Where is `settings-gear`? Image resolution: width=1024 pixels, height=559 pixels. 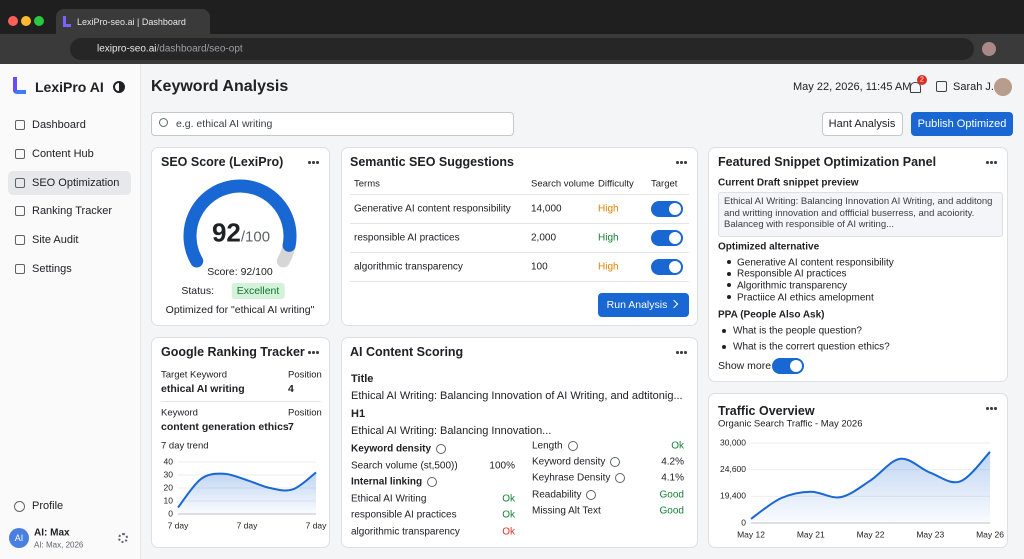
settings-gear is located at coordinates (123, 538).